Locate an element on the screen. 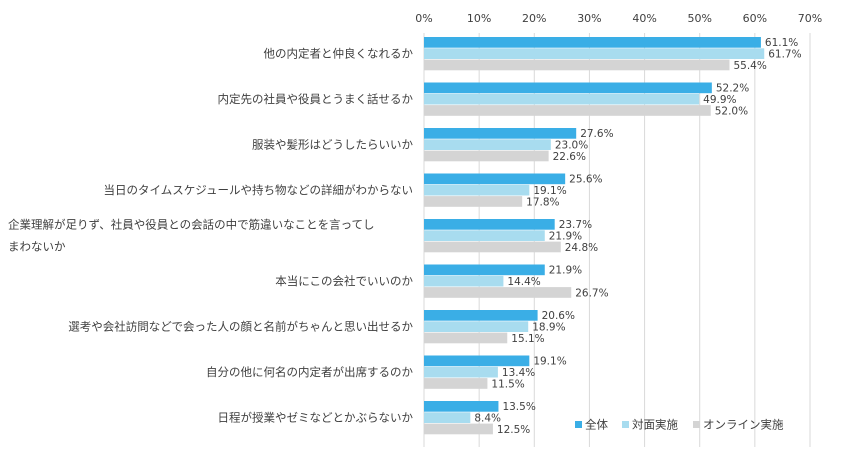  data-label: 23.0% is located at coordinates (571, 145).